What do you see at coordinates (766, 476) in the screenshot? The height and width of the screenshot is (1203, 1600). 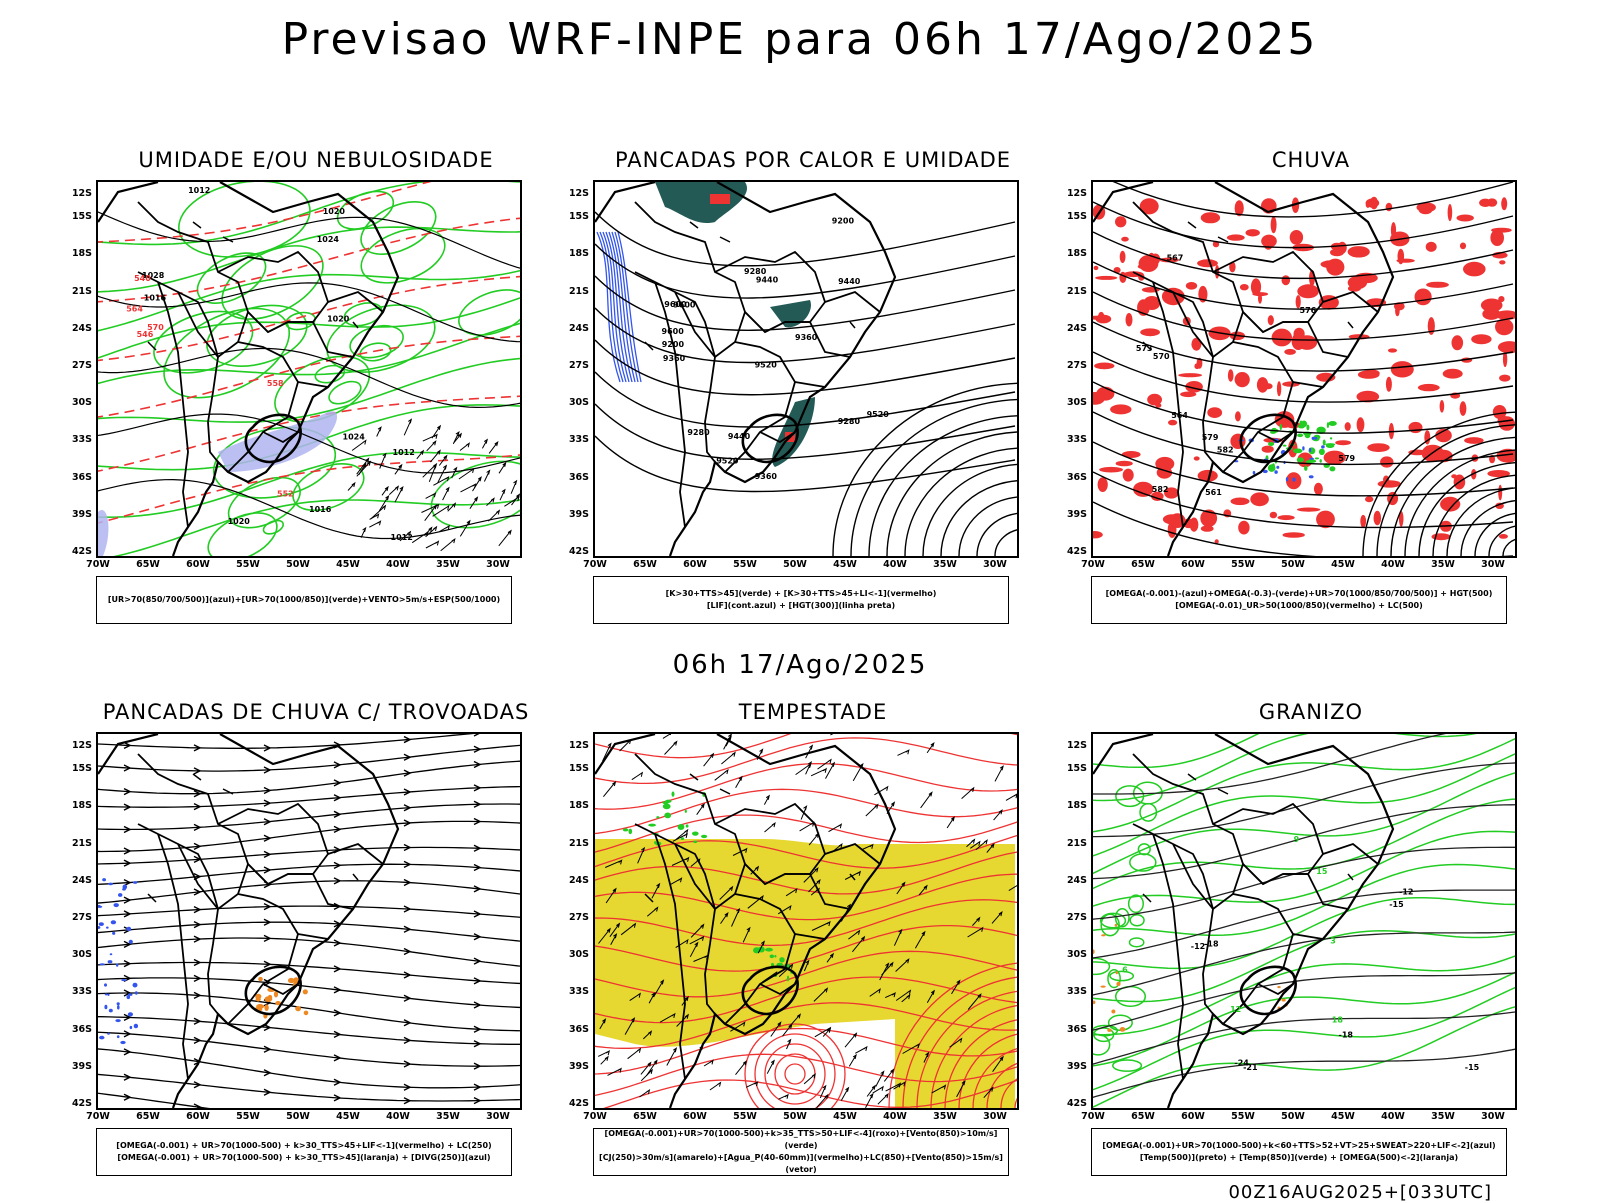 I see `contour-label: 9360` at bounding box center [766, 476].